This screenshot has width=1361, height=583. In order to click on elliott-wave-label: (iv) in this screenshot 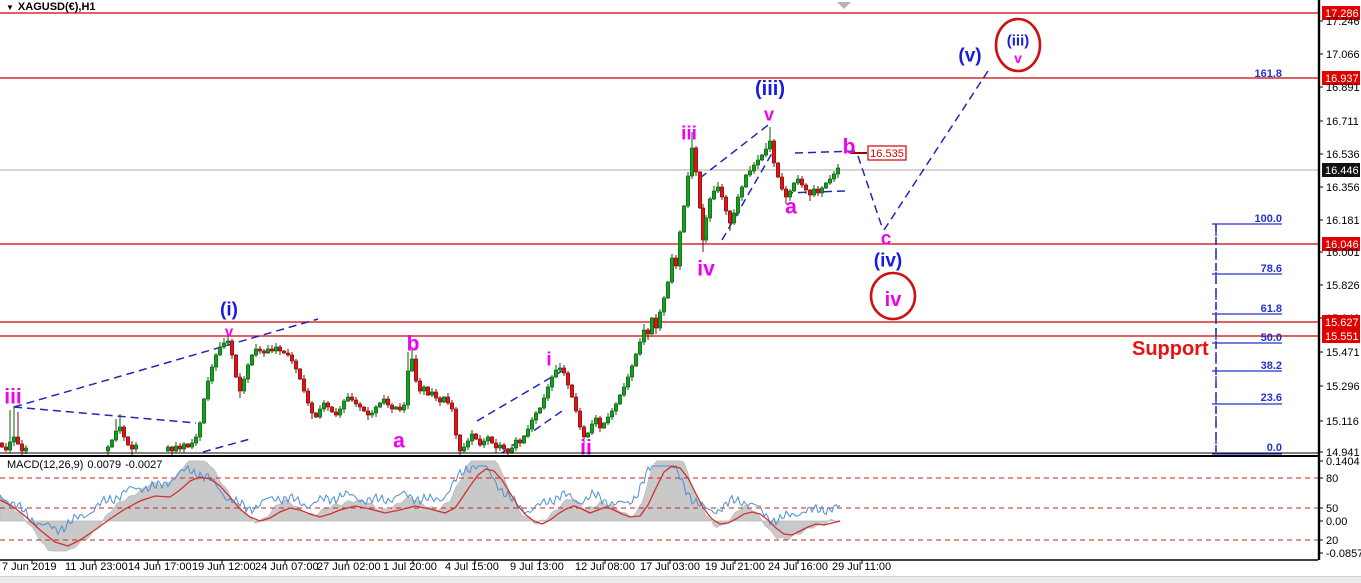, I will do `click(888, 261)`.